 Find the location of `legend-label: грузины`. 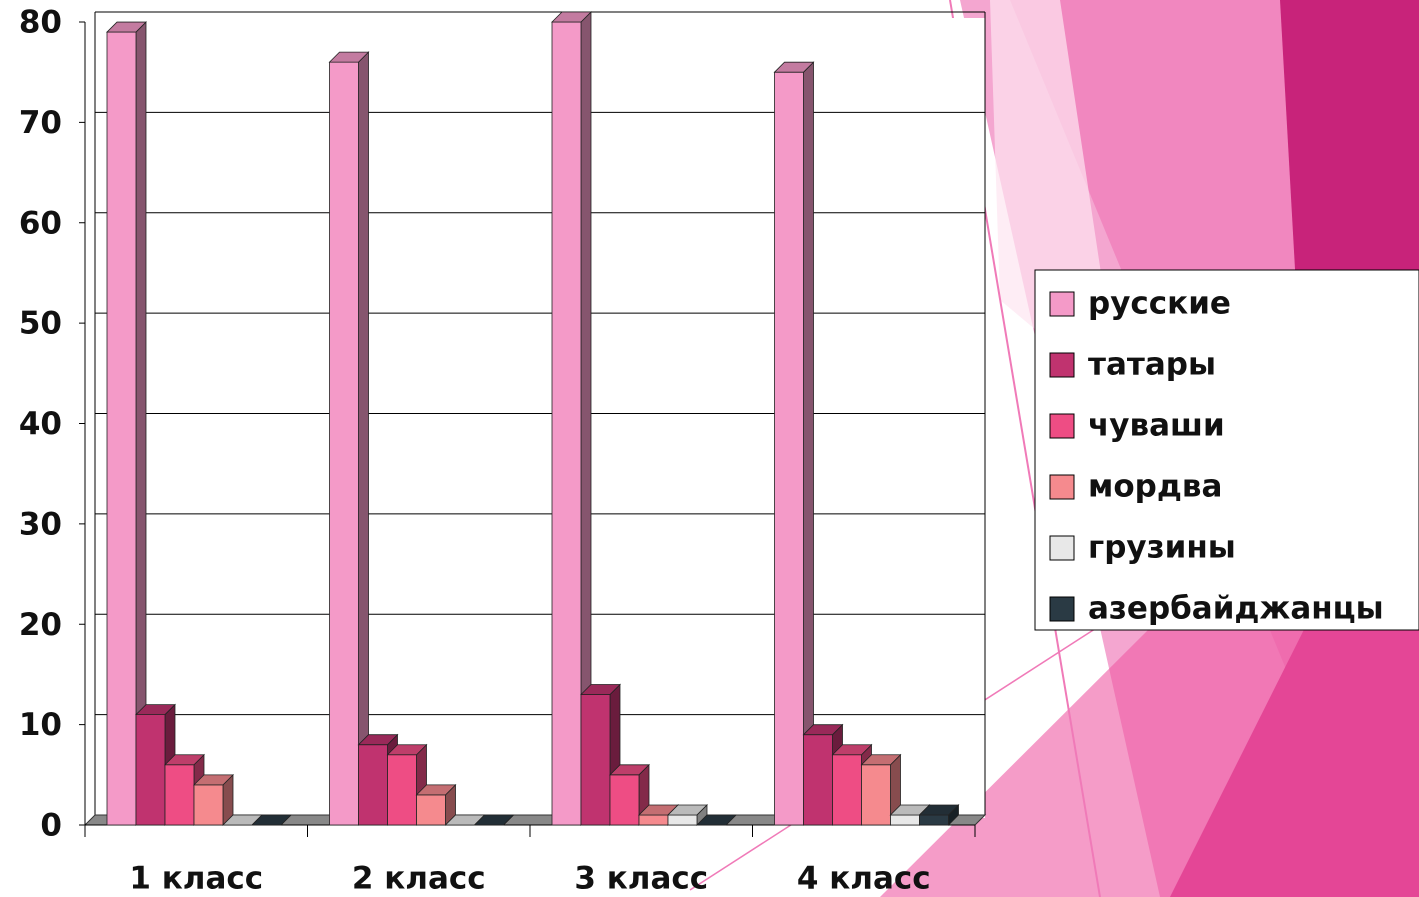

legend-label: грузины is located at coordinates (1162, 548).